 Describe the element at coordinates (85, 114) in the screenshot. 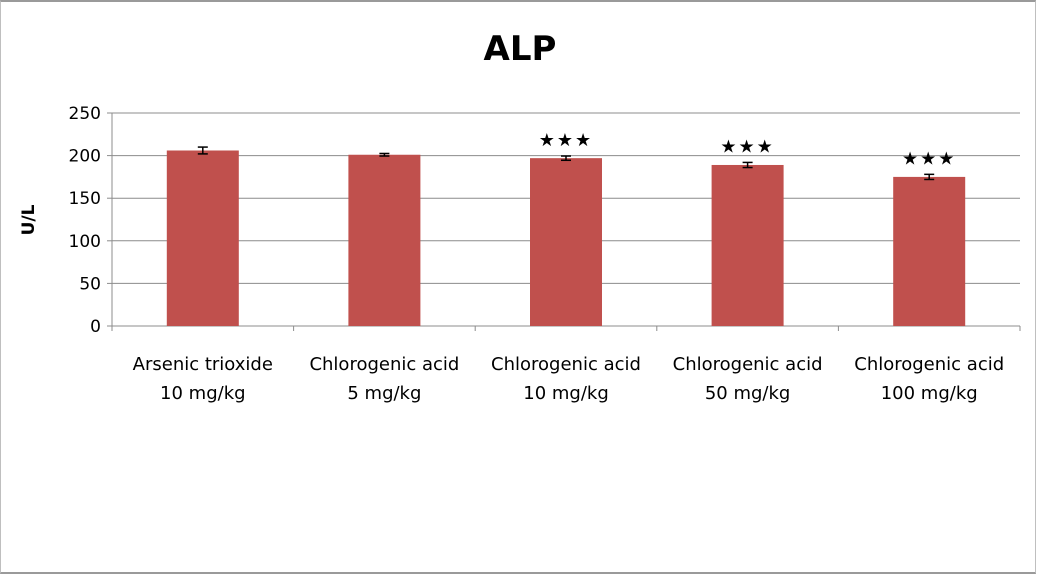

I see `y-tick-label: 250` at that location.